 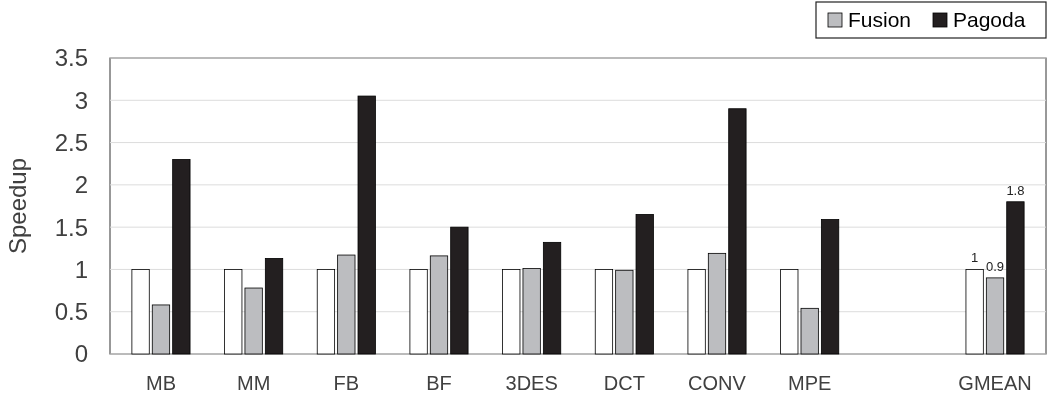 I want to click on data-label: 0.9, so click(x=995, y=266).